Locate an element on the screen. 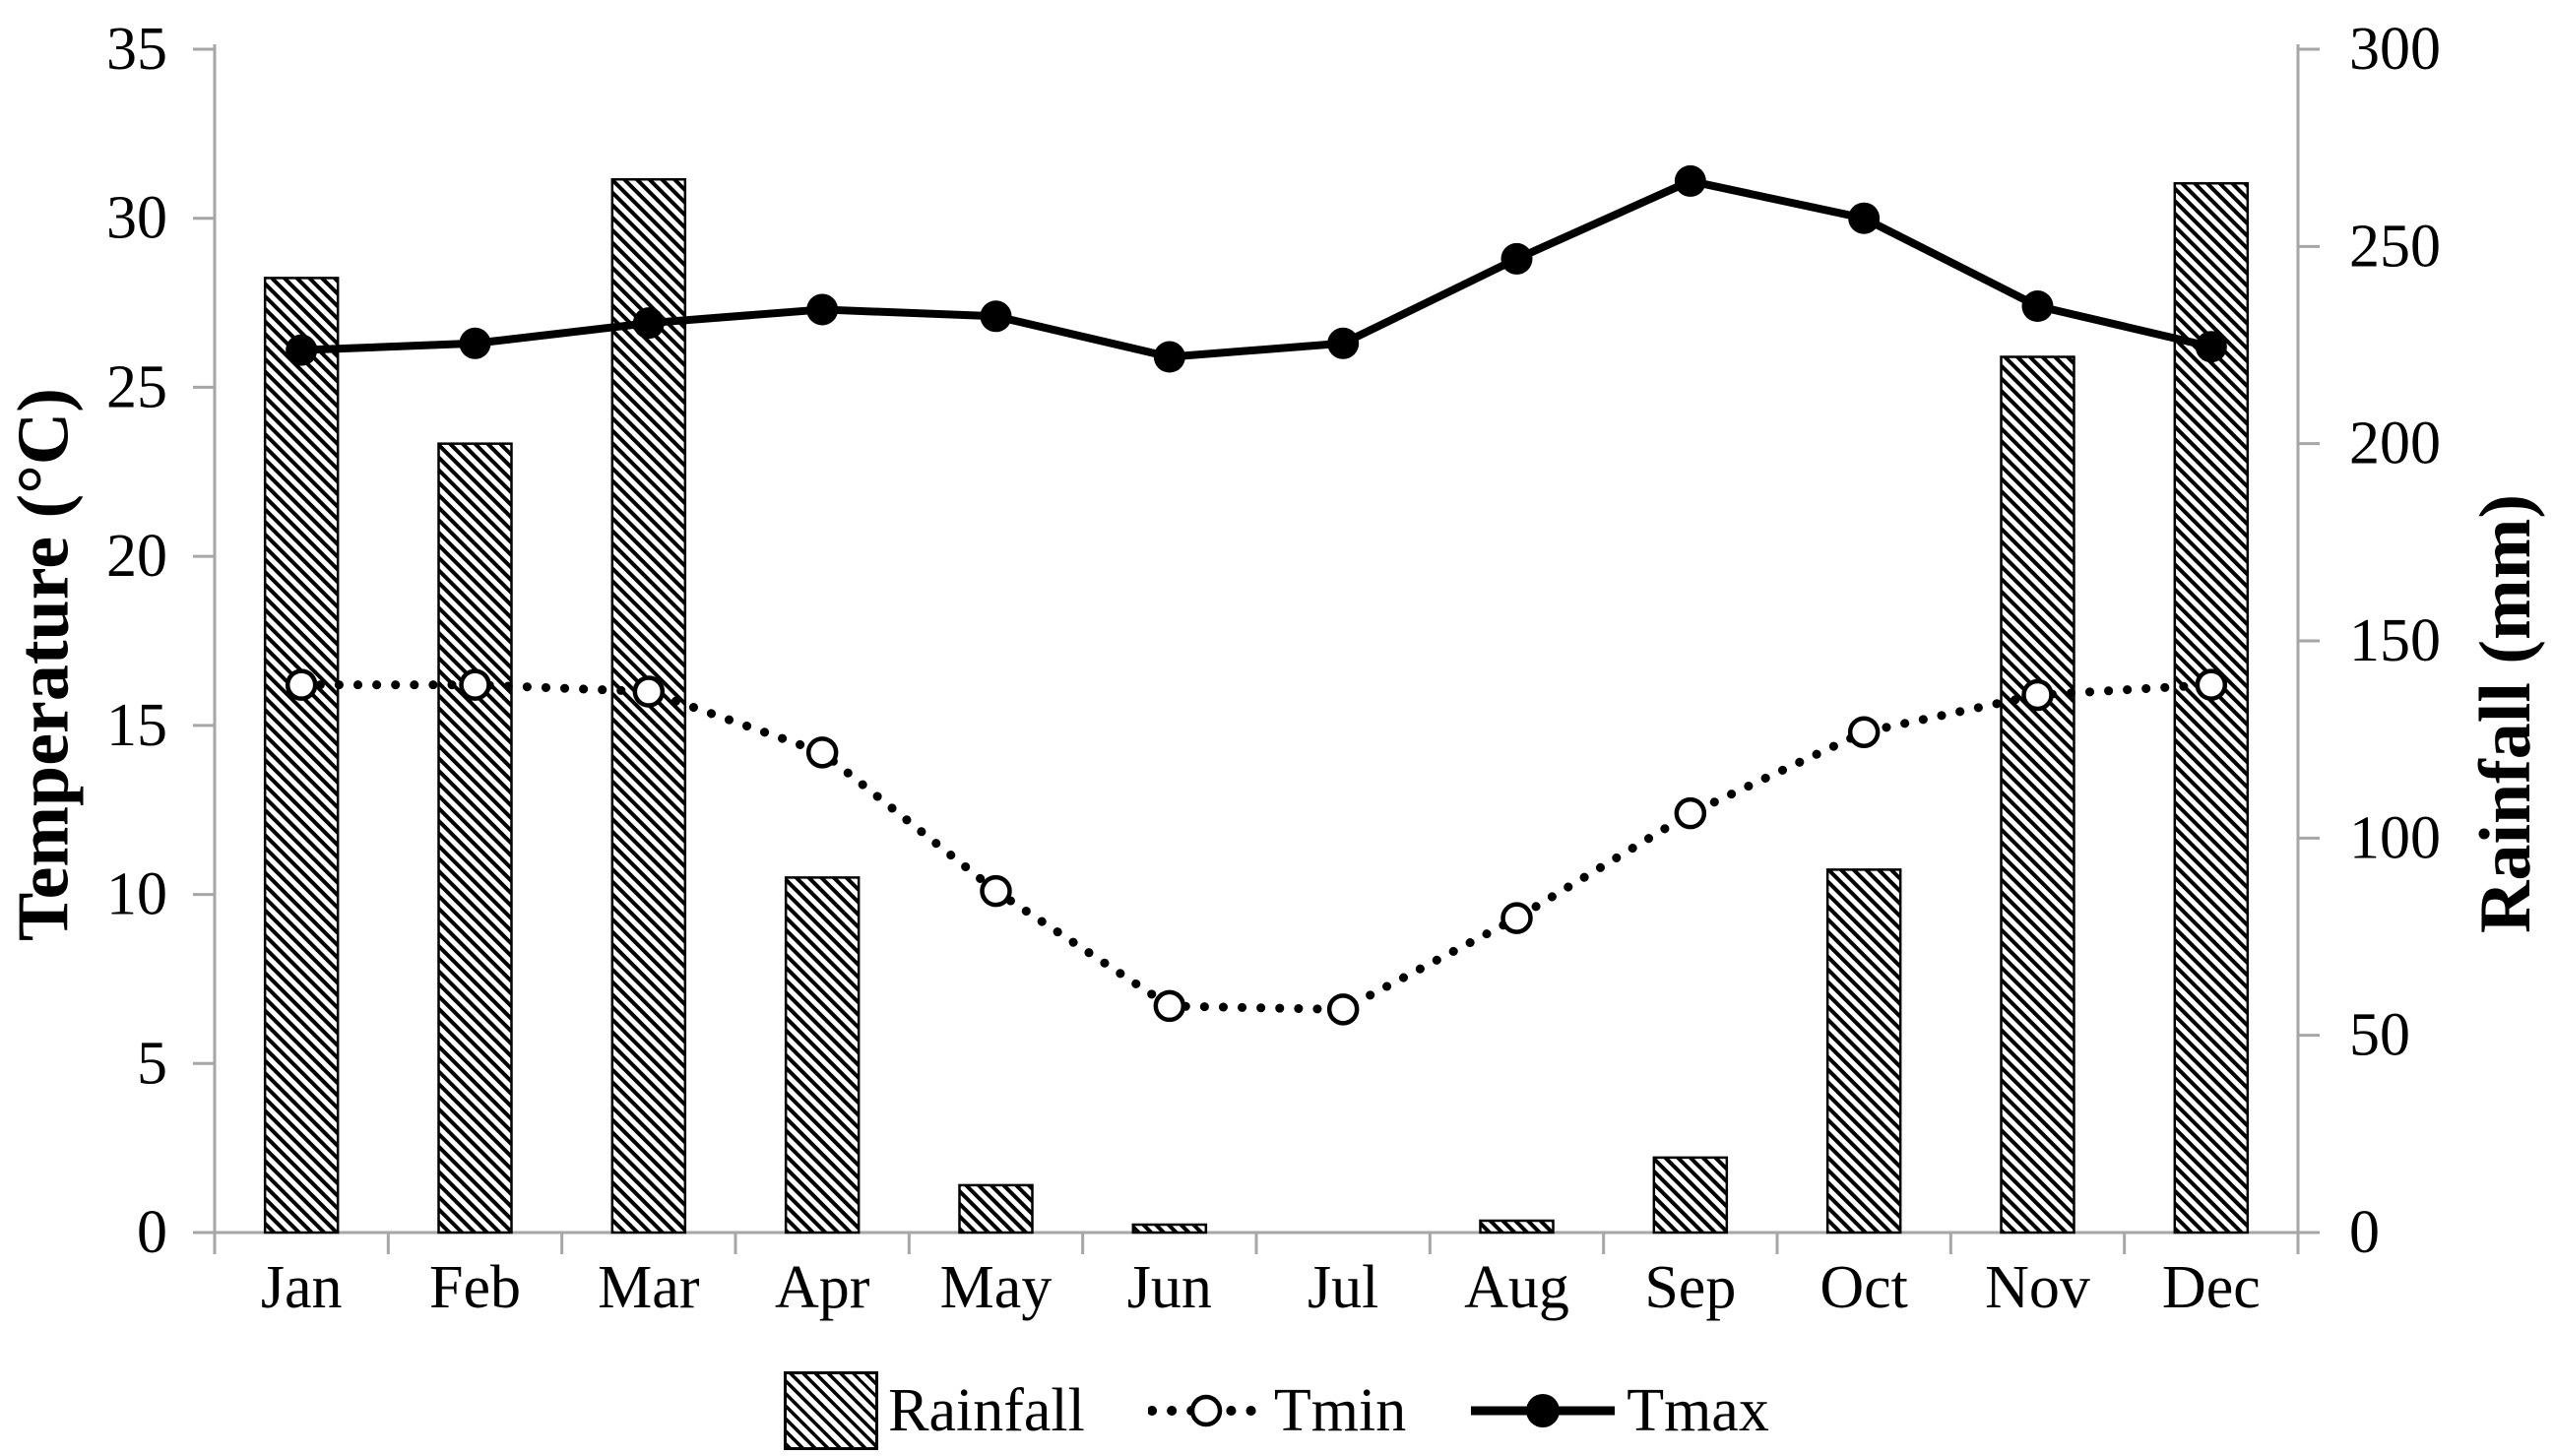  left-axis-tick-label: 0 is located at coordinates (152, 1232).